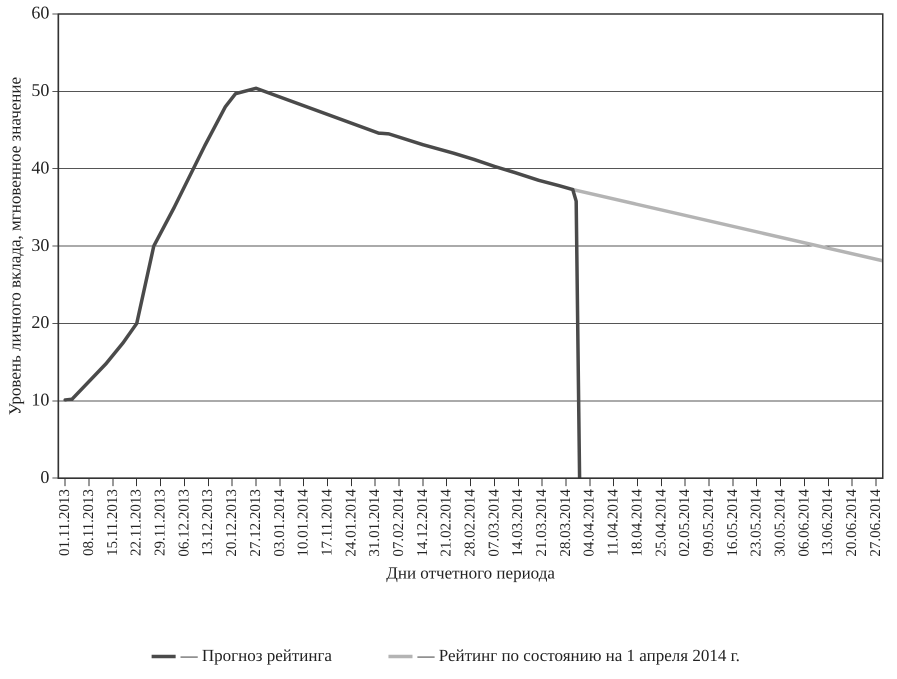  I want to click on x-tick-label: 02.05.2014, so click(685, 522).